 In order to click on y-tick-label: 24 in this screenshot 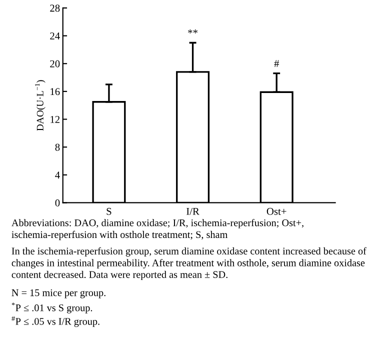, I will do `click(55, 36)`.